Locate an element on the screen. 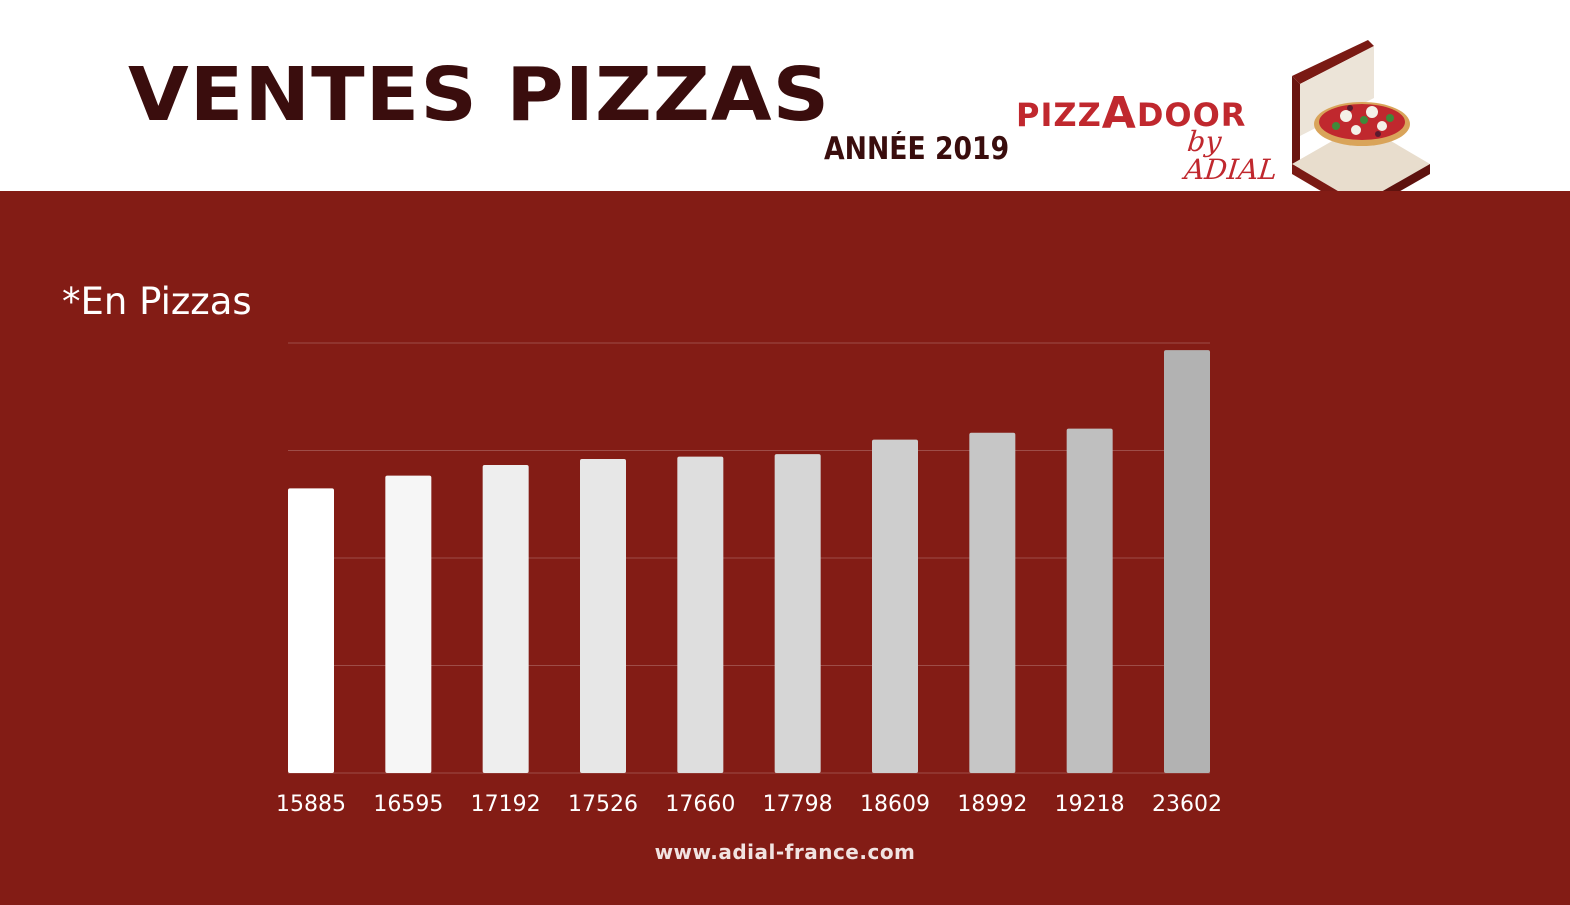  tick-label-18609: 18609 is located at coordinates (895, 804).